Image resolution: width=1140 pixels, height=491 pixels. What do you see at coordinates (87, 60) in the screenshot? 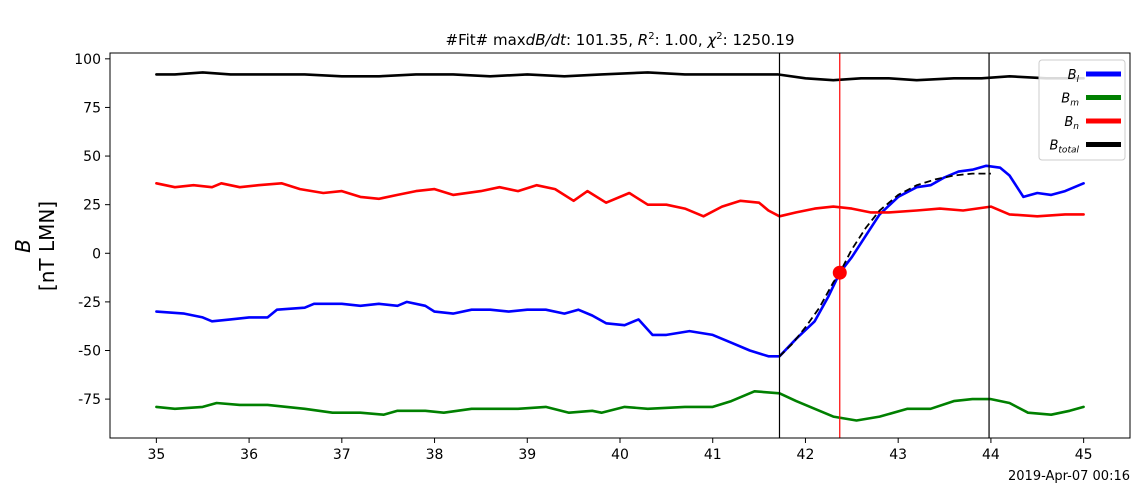
I see `y-tick-label-100: 100` at bounding box center [87, 60].